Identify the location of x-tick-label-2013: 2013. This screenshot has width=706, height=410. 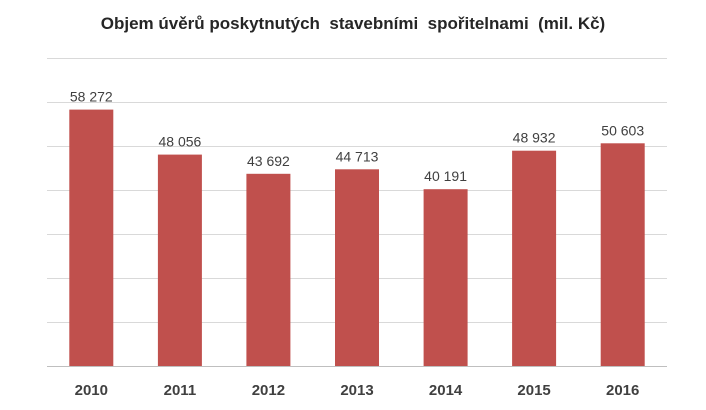
(356, 390).